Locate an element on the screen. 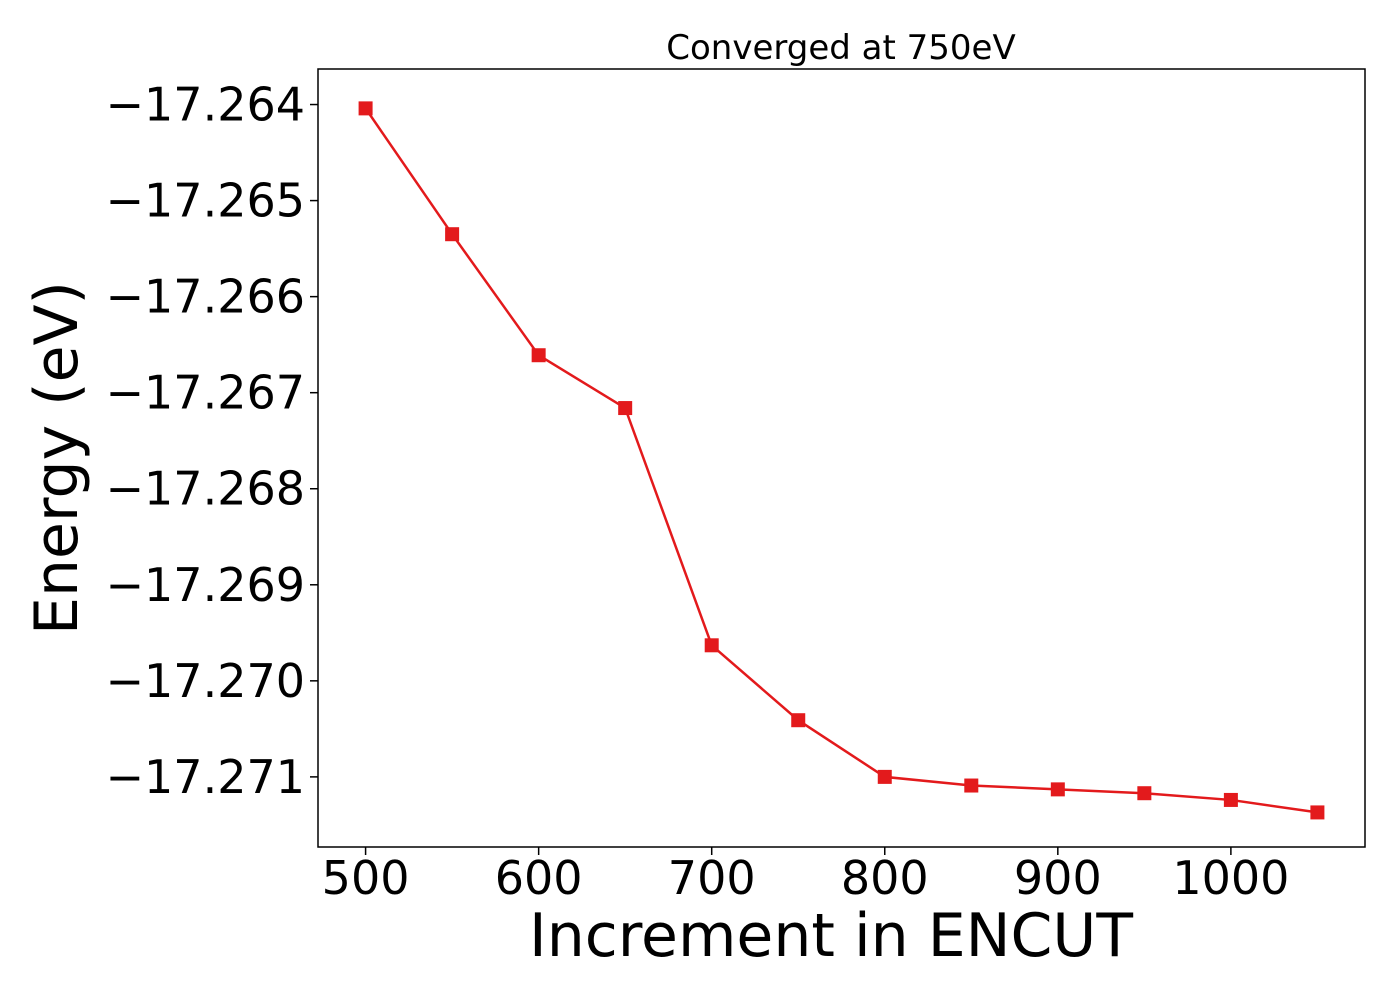 Image resolution: width=1400 pixels, height=1000 pixels. chart-title: Converged at 750eV is located at coordinates (840, 48).